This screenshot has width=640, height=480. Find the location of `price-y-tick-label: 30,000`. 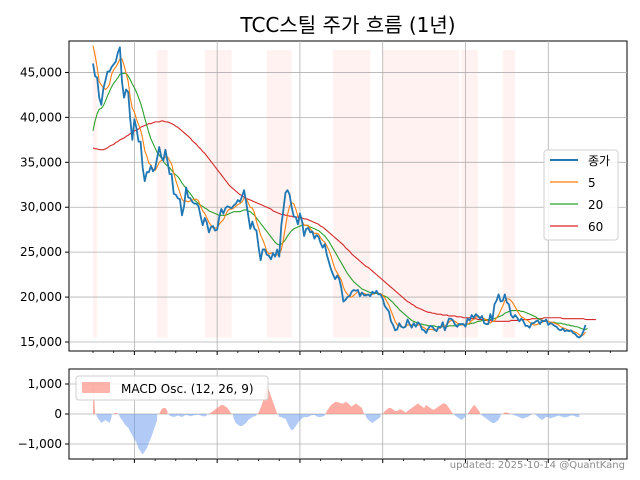

price-y-tick-label: 30,000 is located at coordinates (41, 207).